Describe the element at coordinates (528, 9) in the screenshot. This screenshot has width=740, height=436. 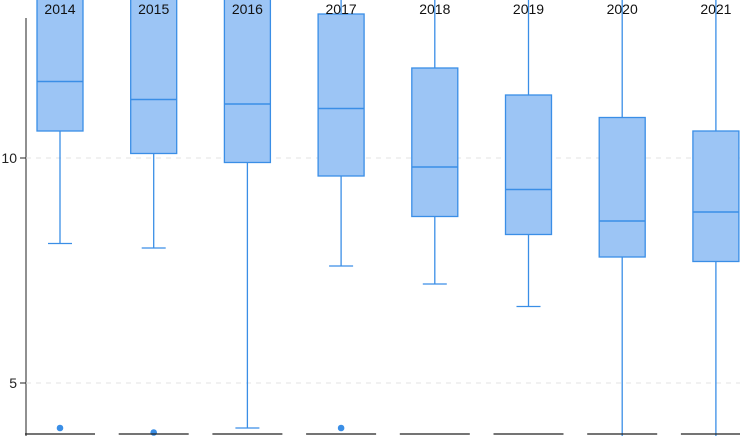
I see `x-tick-label-2019: 2019` at that location.